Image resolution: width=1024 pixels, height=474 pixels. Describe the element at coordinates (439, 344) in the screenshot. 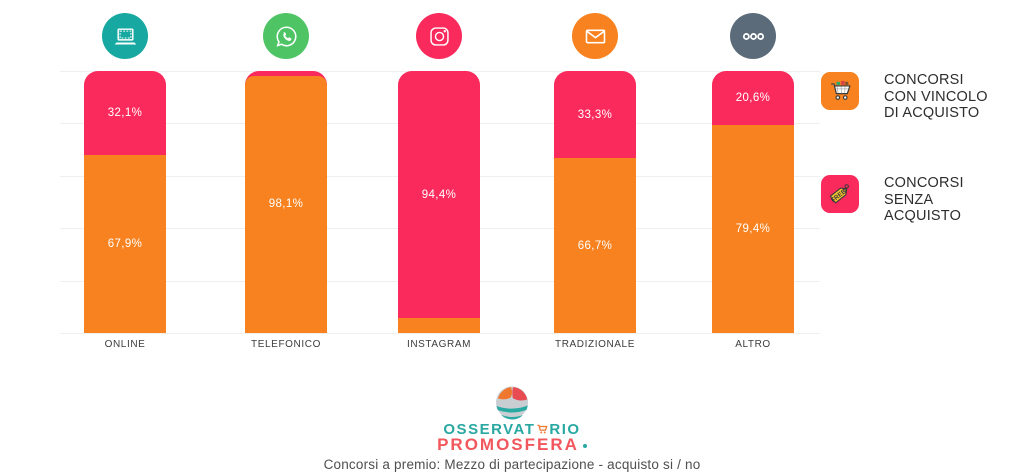

I see `category-label-instagram: INSTAGRAM` at that location.